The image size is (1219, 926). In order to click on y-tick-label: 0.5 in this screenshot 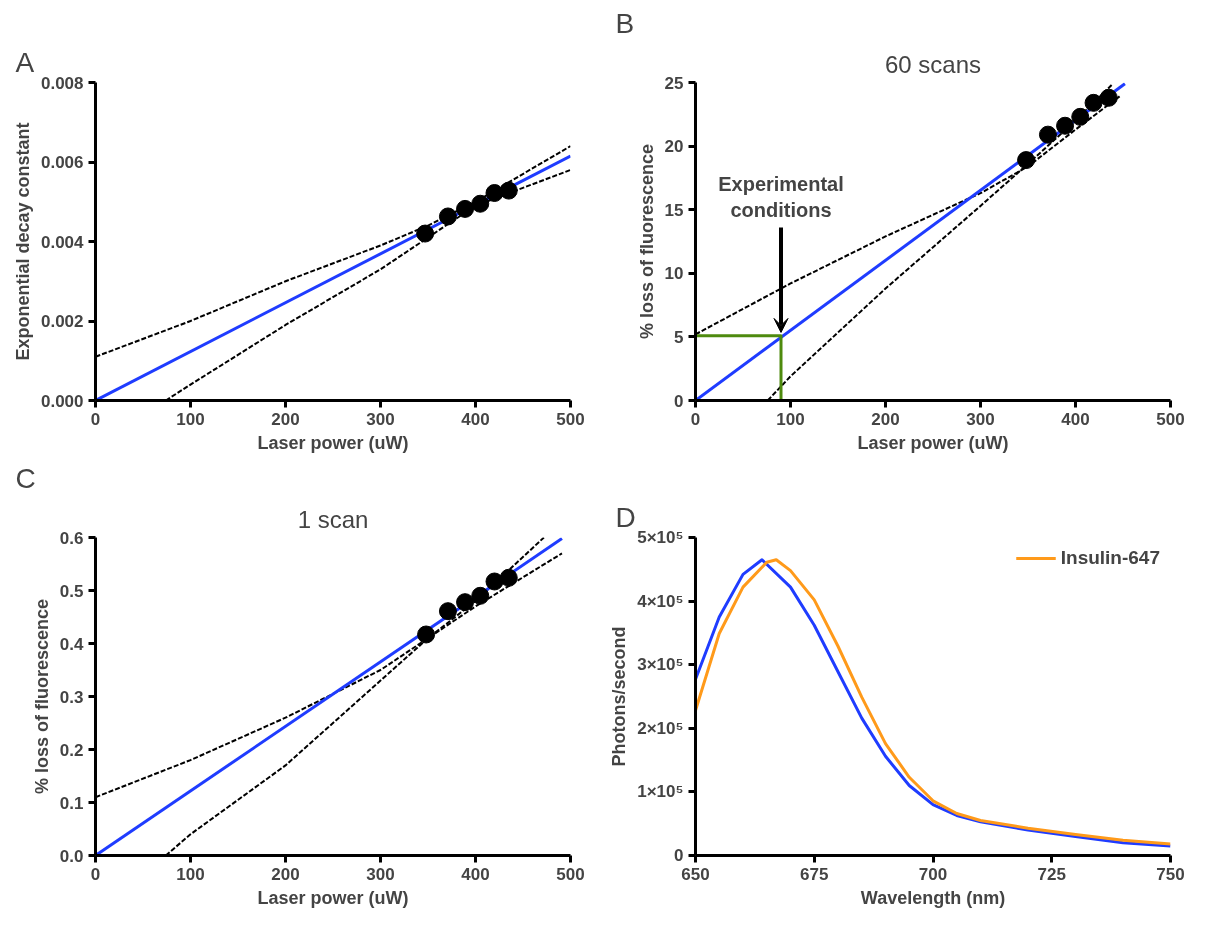, I will do `click(71, 591)`.